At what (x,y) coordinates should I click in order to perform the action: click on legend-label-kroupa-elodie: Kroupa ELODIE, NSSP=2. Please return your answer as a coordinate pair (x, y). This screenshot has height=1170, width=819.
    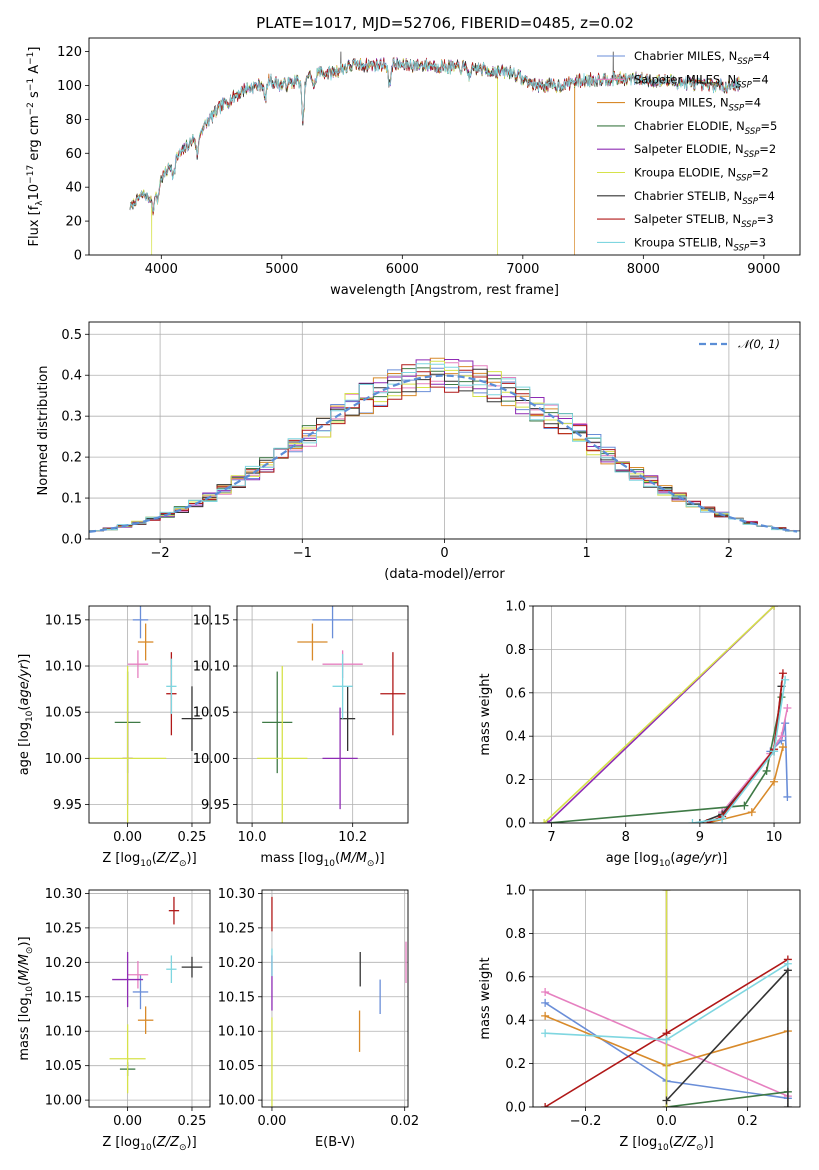
    Looking at the image, I should click on (701, 175).